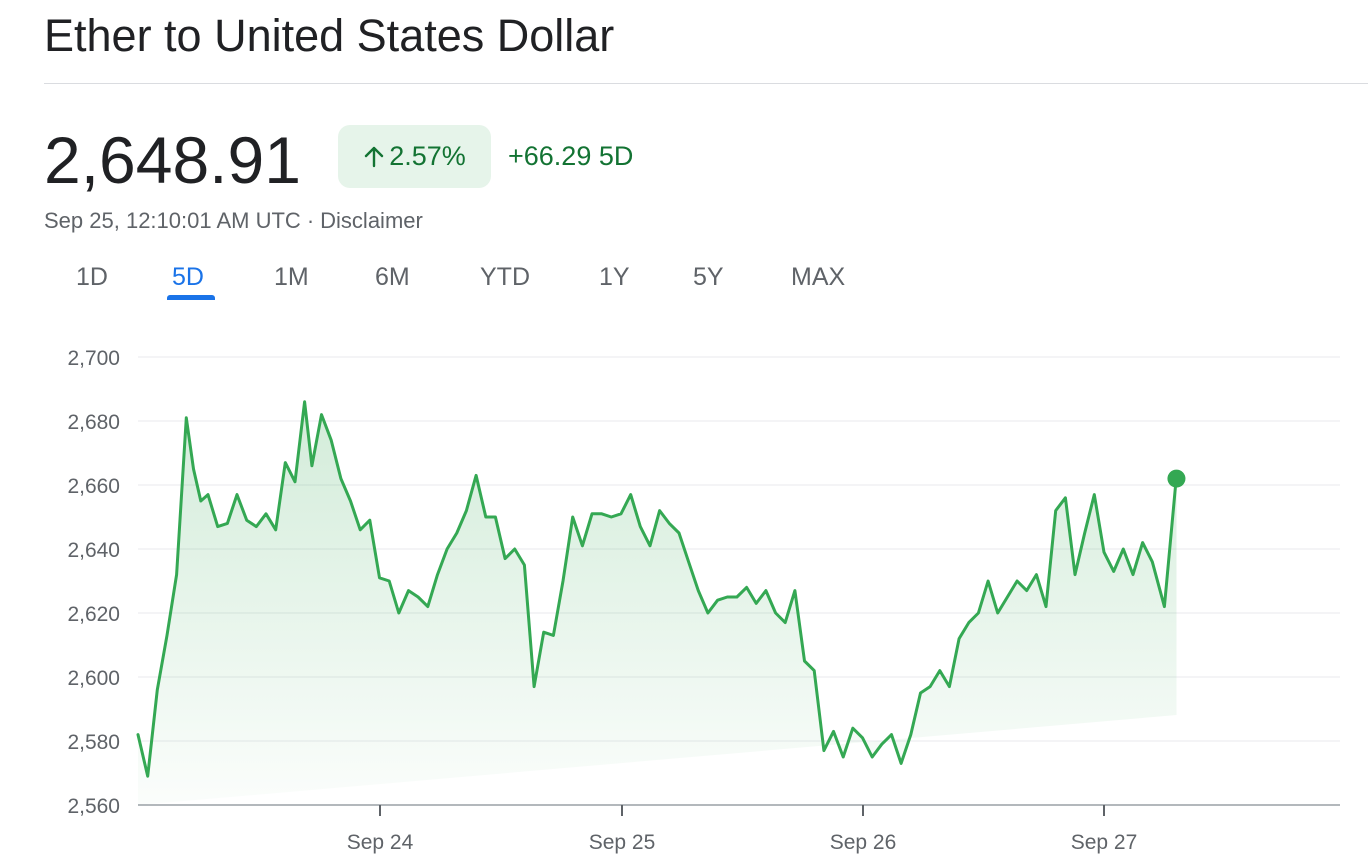  What do you see at coordinates (1104, 842) in the screenshot?
I see `x-tick-label: Sep 27` at bounding box center [1104, 842].